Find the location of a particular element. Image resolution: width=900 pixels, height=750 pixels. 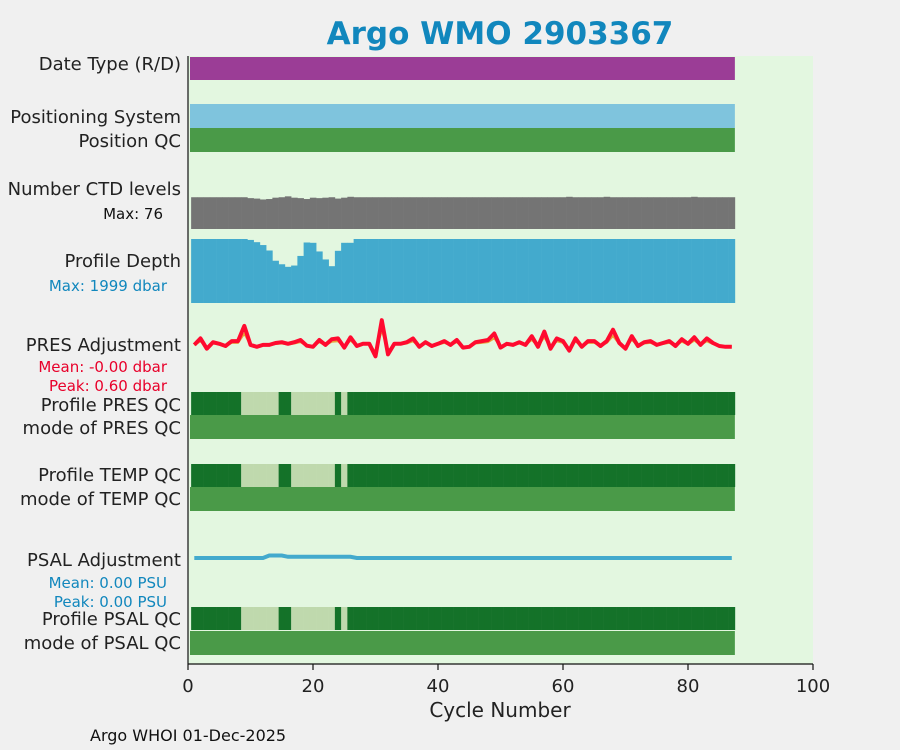

label-psal-adjustment: PSAL Adjustment is located at coordinates (104, 560).